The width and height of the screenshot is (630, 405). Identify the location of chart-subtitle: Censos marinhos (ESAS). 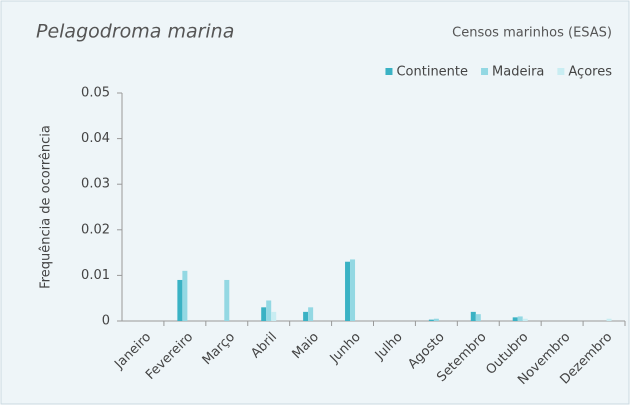
(532, 33).